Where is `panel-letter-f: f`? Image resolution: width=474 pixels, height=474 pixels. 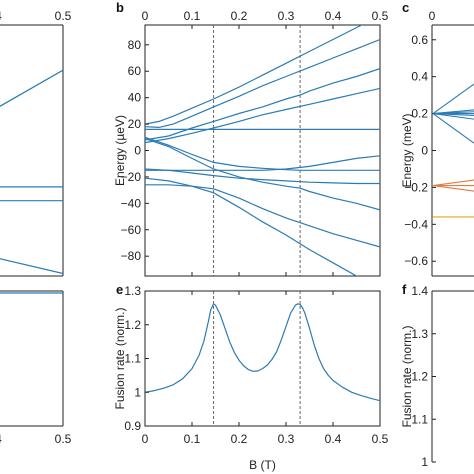 panel-letter-f: f is located at coordinates (404, 289).